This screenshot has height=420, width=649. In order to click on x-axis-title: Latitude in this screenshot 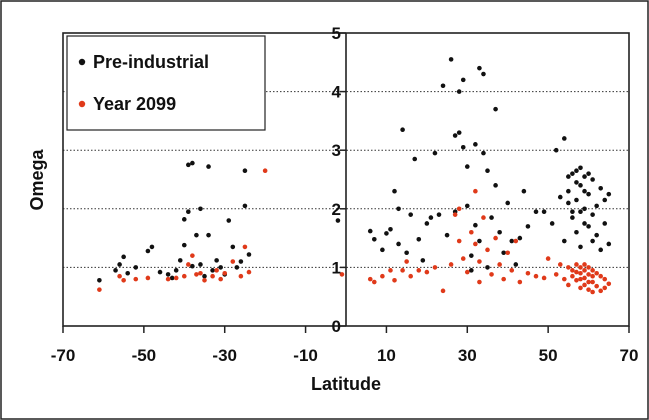, I will do `click(346, 384)`.